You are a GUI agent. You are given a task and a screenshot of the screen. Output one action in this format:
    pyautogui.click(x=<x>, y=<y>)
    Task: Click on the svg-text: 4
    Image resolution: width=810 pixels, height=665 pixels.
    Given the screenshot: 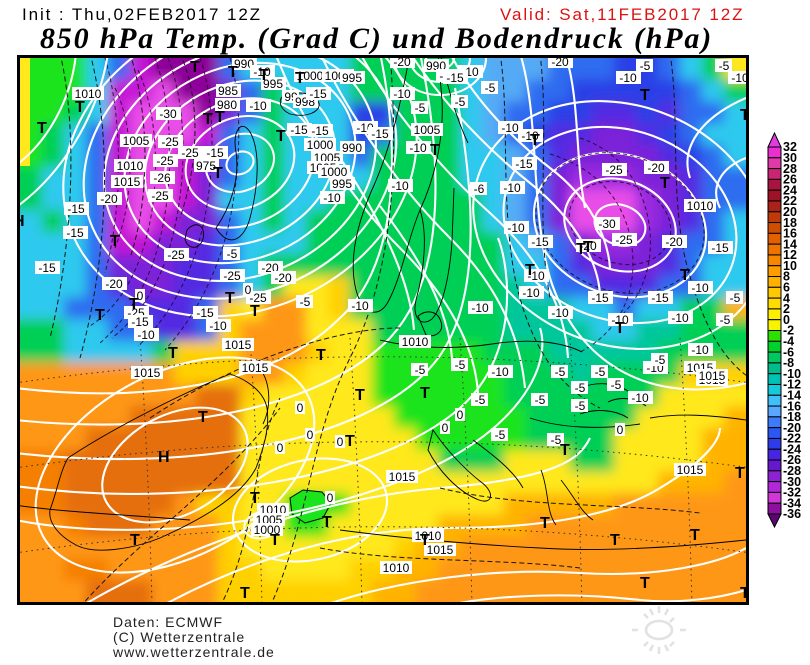 What is the action you would take?
    pyautogui.click(x=786, y=298)
    